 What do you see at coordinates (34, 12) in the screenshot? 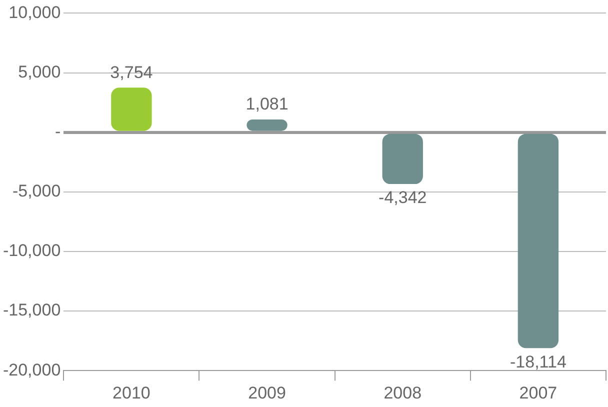
I see `y-tick-label: 10,000` at bounding box center [34, 12].